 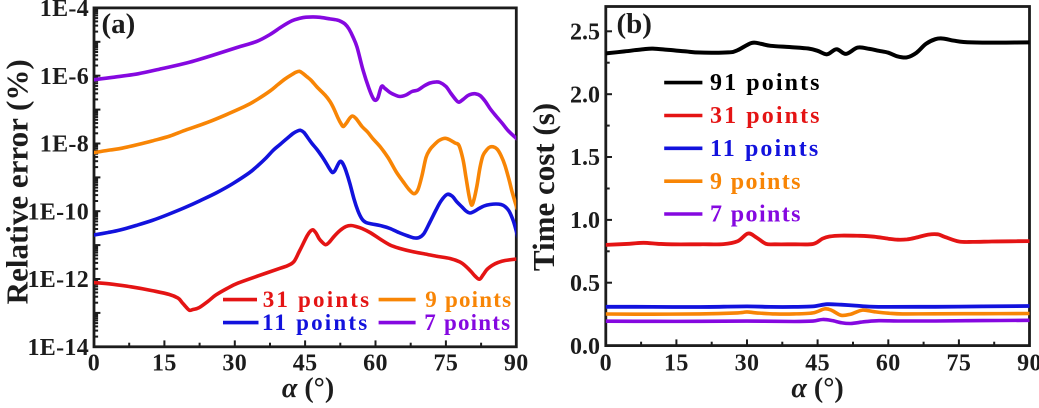 What do you see at coordinates (766, 83) in the screenshot?
I see `svg-text: 91 points` at bounding box center [766, 83].